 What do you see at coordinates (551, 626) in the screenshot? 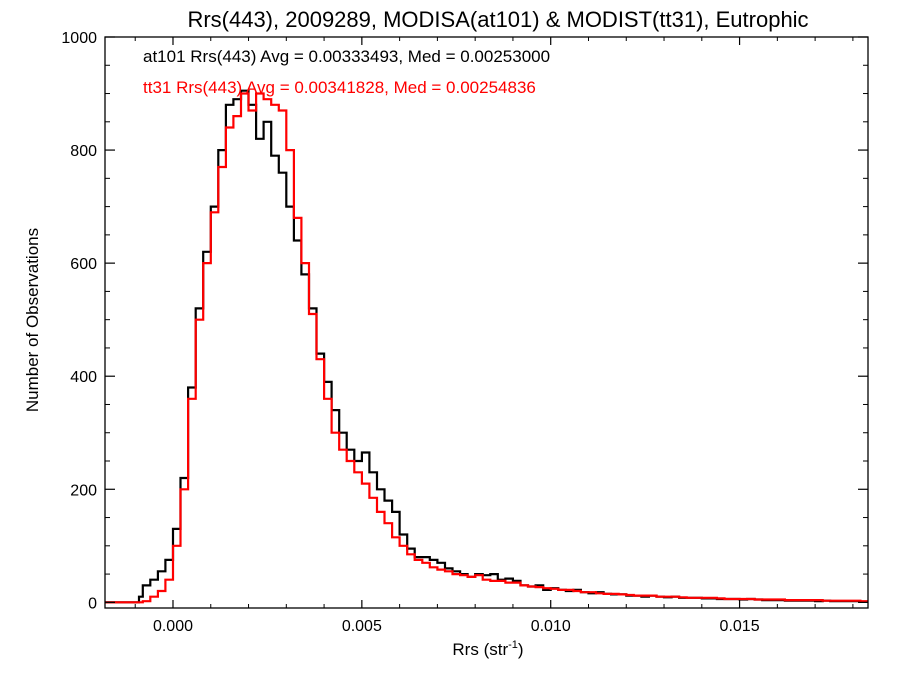
I see `x-tick-label: 0.010` at bounding box center [551, 626].